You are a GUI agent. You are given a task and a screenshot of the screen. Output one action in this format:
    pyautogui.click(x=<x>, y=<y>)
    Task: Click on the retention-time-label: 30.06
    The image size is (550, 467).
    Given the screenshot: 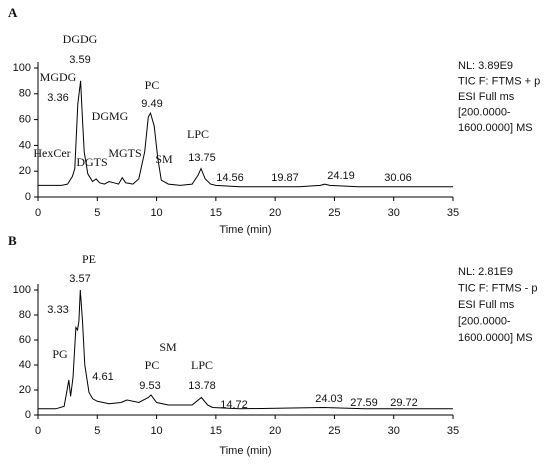 What is the action you would take?
    pyautogui.click(x=398, y=178)
    